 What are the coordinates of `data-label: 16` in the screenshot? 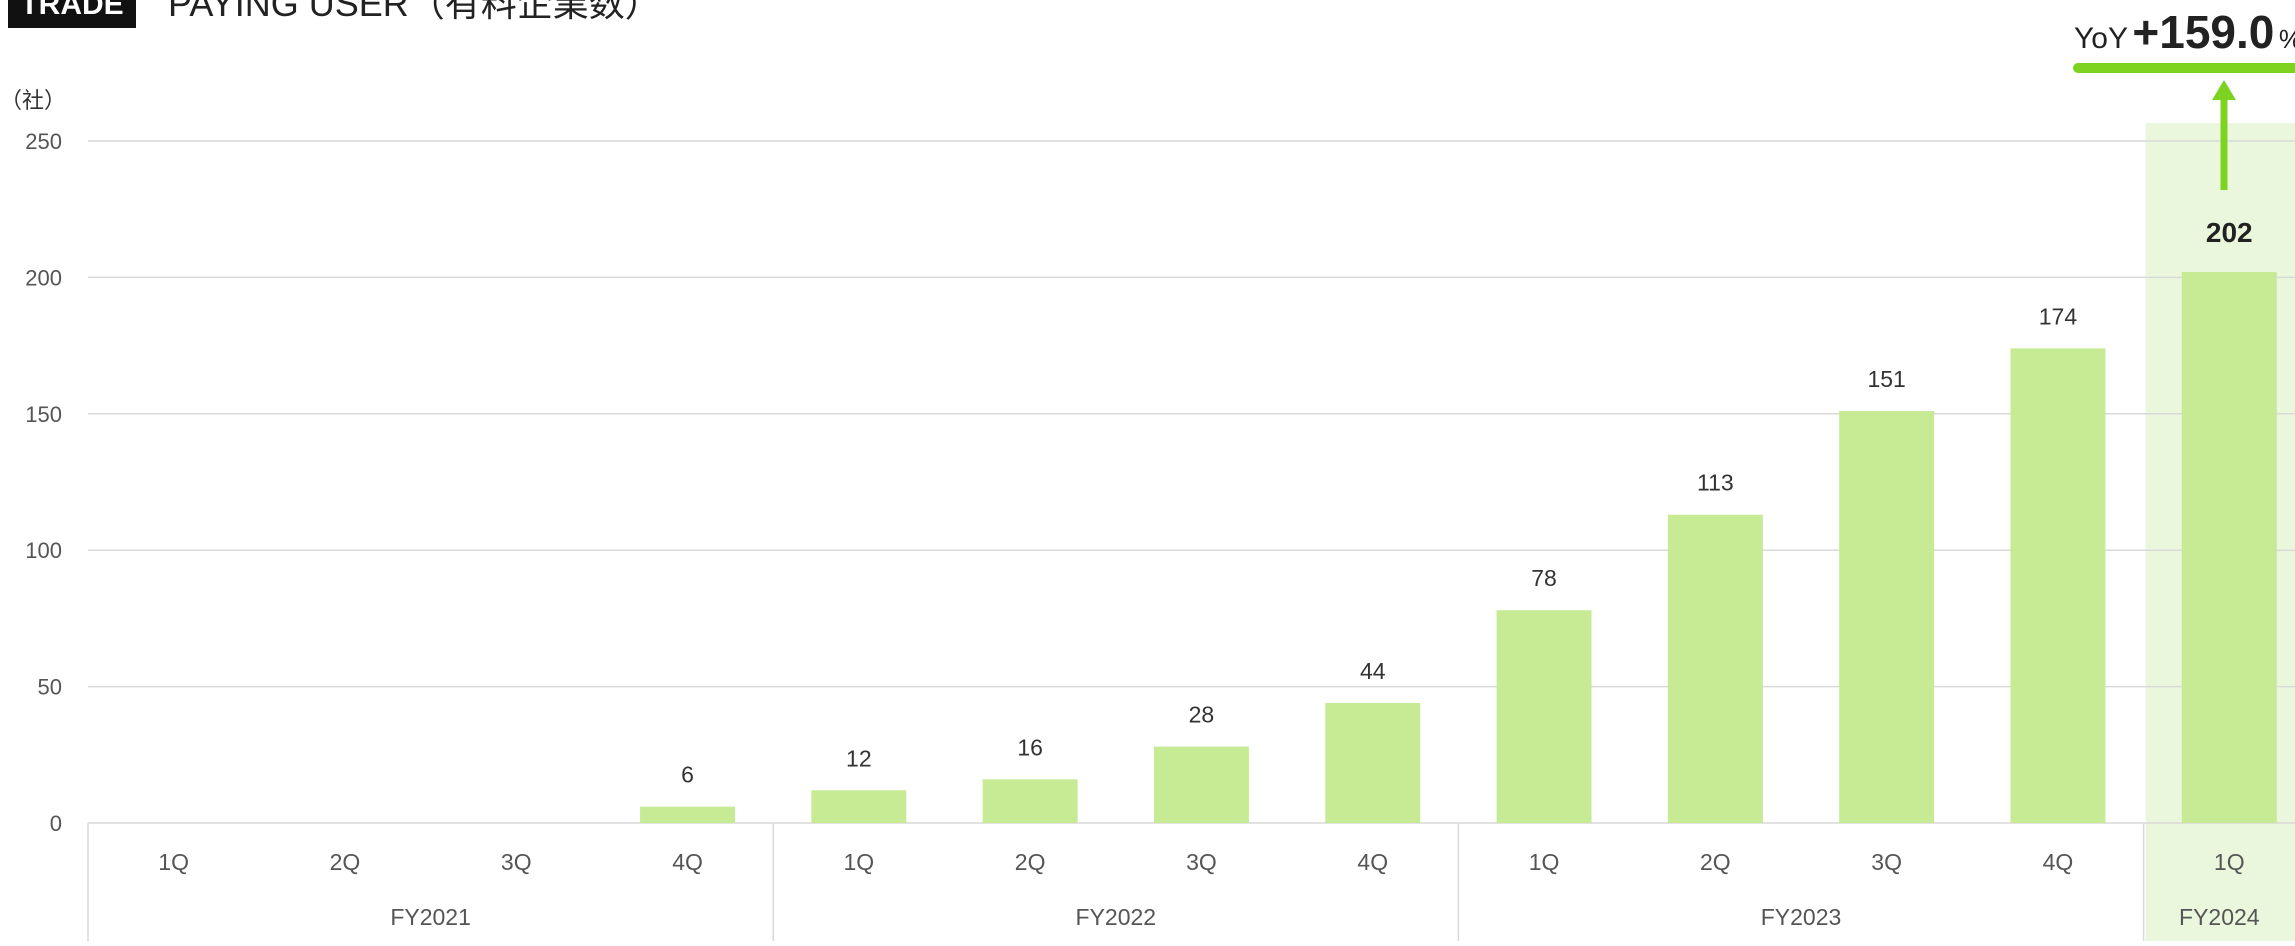 It's located at (1030, 747).